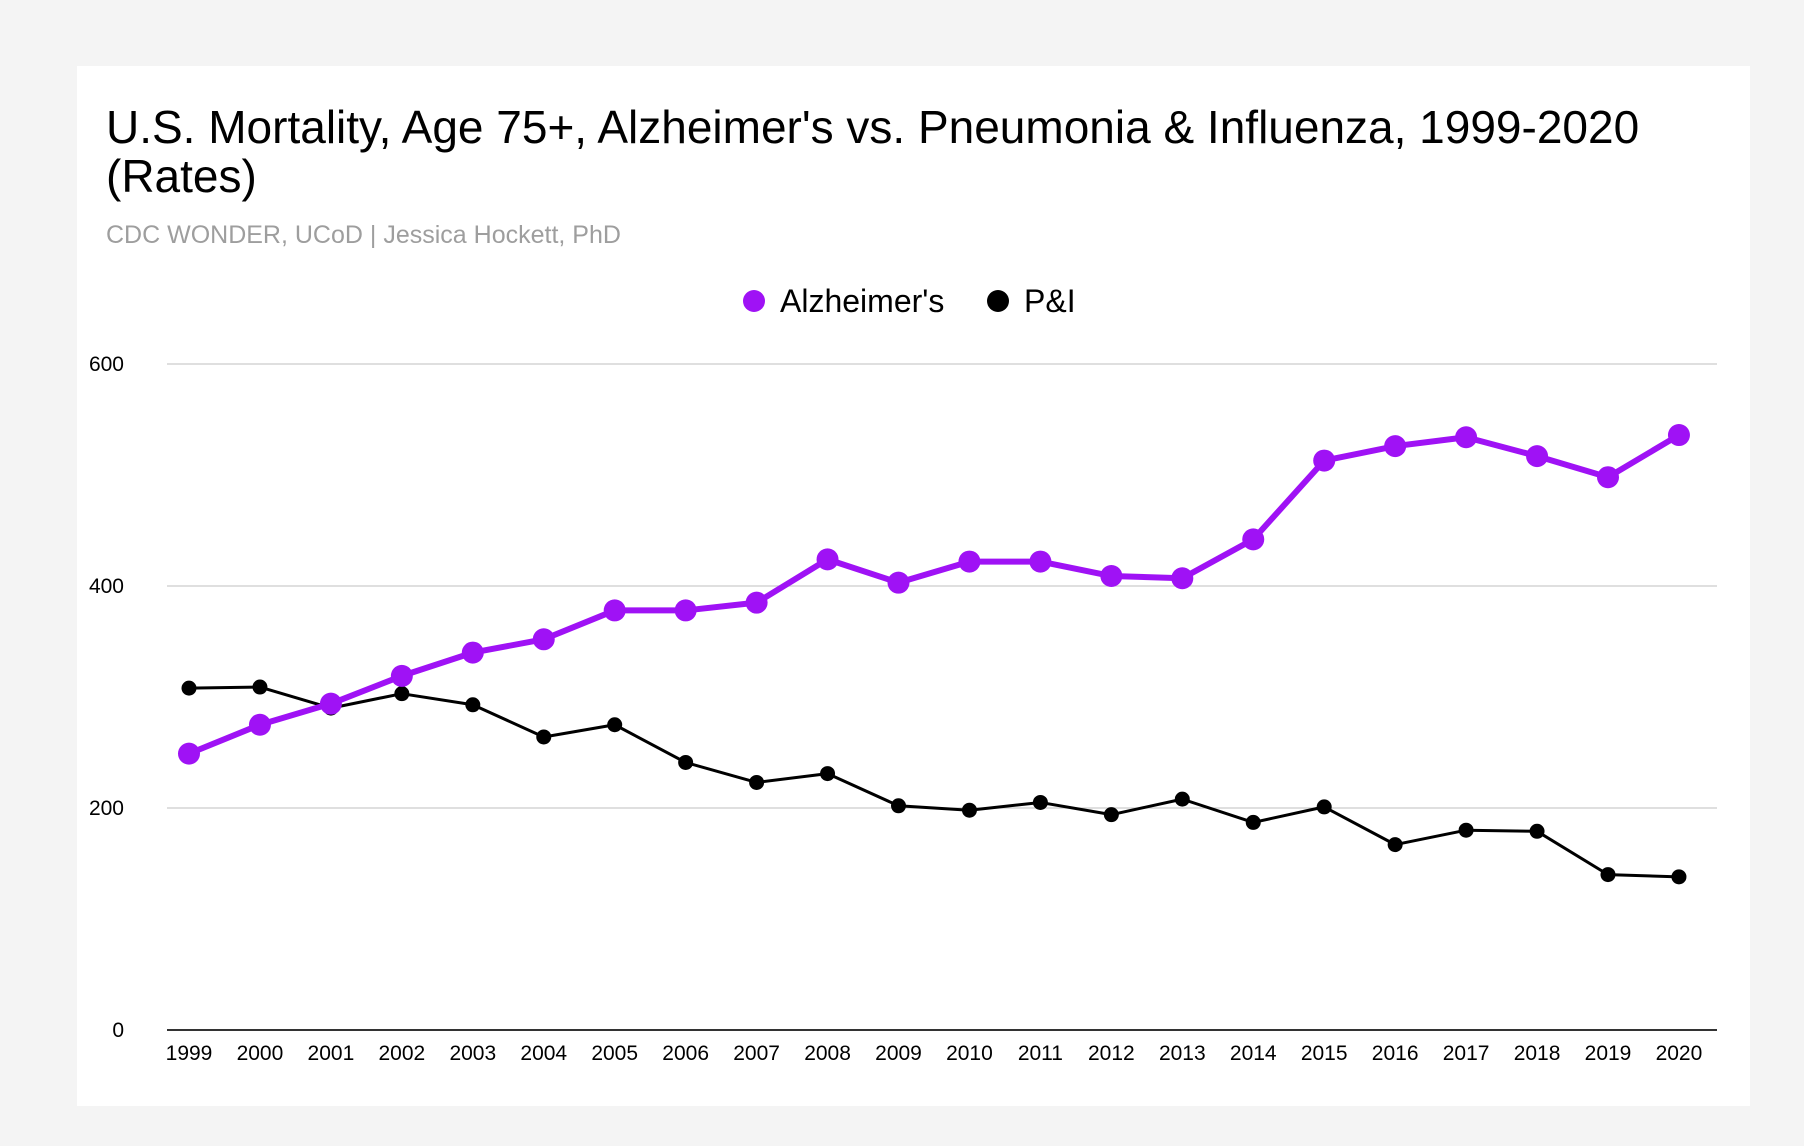 The image size is (1804, 1146). What do you see at coordinates (259, 724) in the screenshot?
I see `data-point-alzheimer-s-2000` at bounding box center [259, 724].